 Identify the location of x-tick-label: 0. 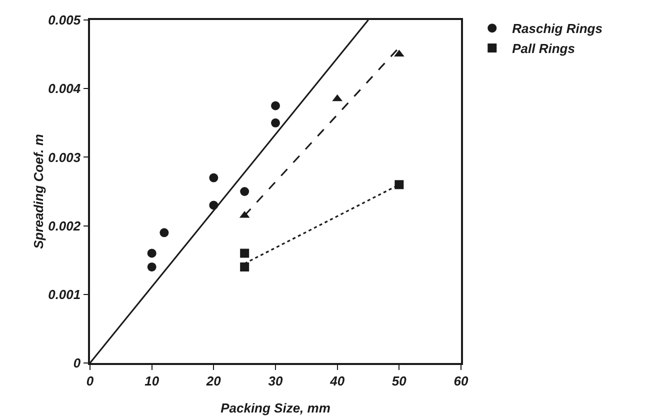
(90, 380).